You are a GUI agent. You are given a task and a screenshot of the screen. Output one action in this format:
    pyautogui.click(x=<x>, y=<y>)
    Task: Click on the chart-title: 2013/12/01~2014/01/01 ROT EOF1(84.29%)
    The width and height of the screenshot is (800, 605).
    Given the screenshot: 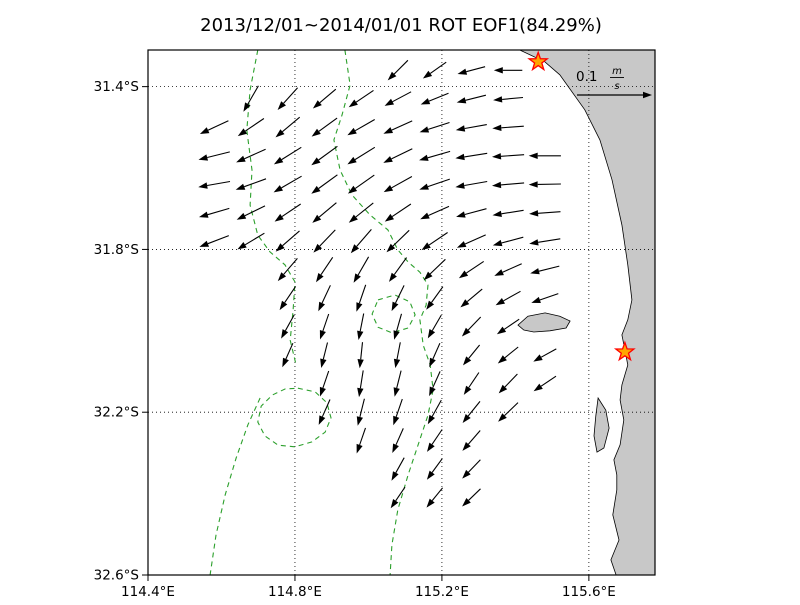 What is the action you would take?
    pyautogui.click(x=401, y=25)
    